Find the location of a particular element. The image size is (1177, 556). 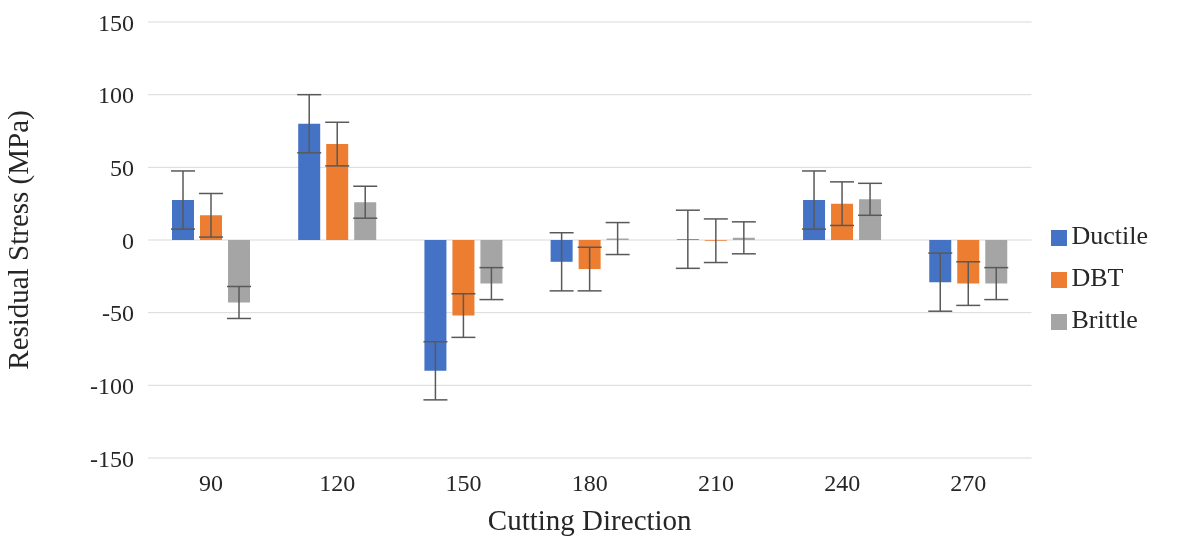

legend-label: Ductile is located at coordinates (1109, 235).